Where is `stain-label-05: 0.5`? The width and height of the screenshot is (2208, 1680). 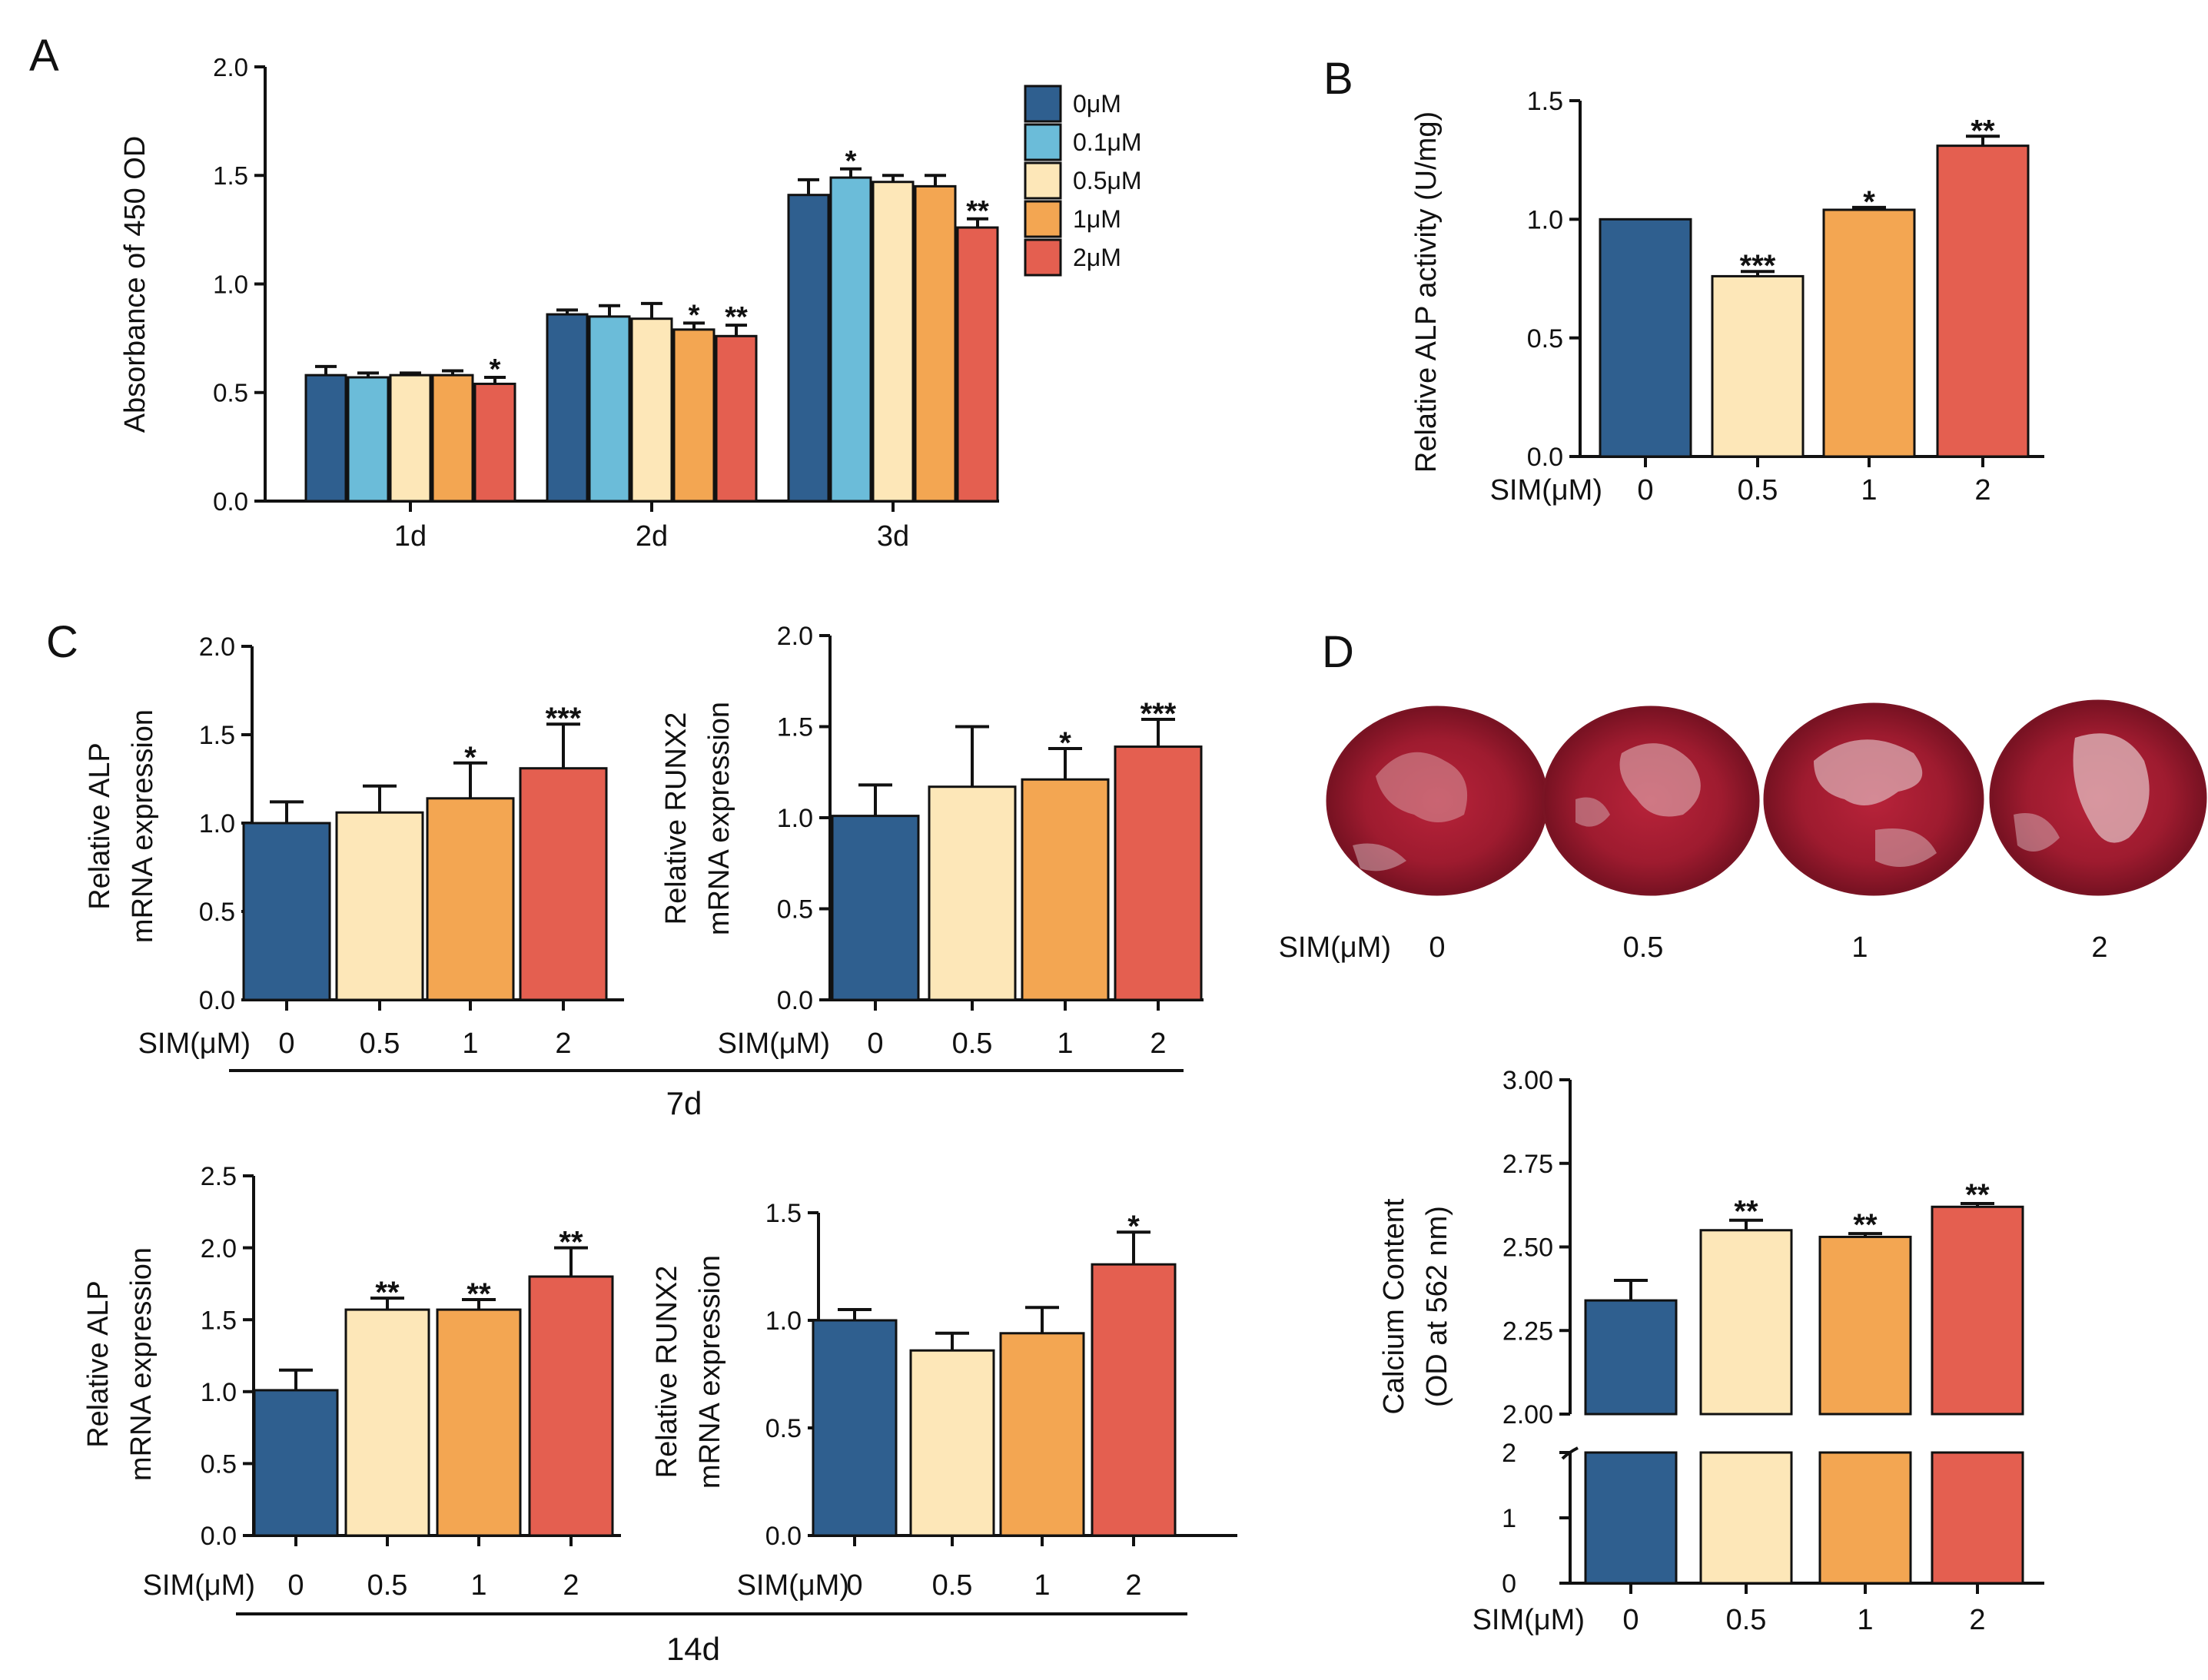
stain-label-05: 0.5 is located at coordinates (1643, 947).